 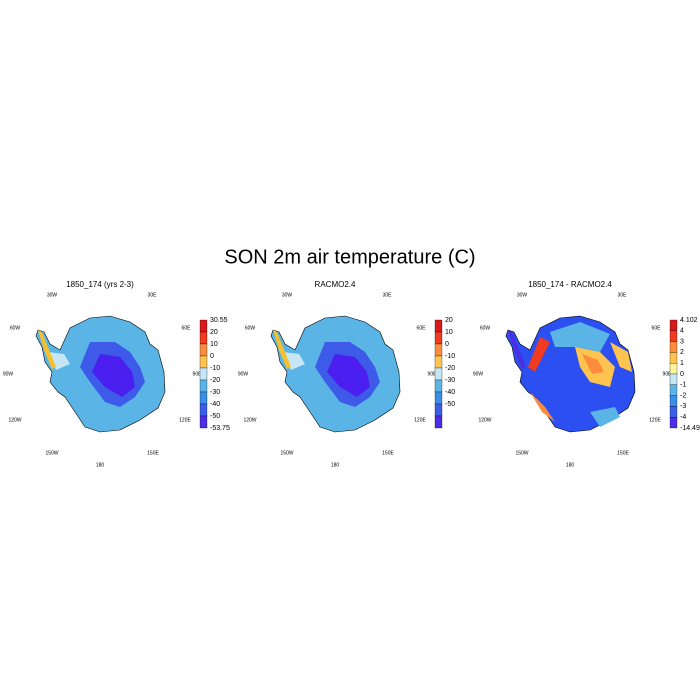 What do you see at coordinates (682, 341) in the screenshot?
I see `colorbar-label: 3` at bounding box center [682, 341].